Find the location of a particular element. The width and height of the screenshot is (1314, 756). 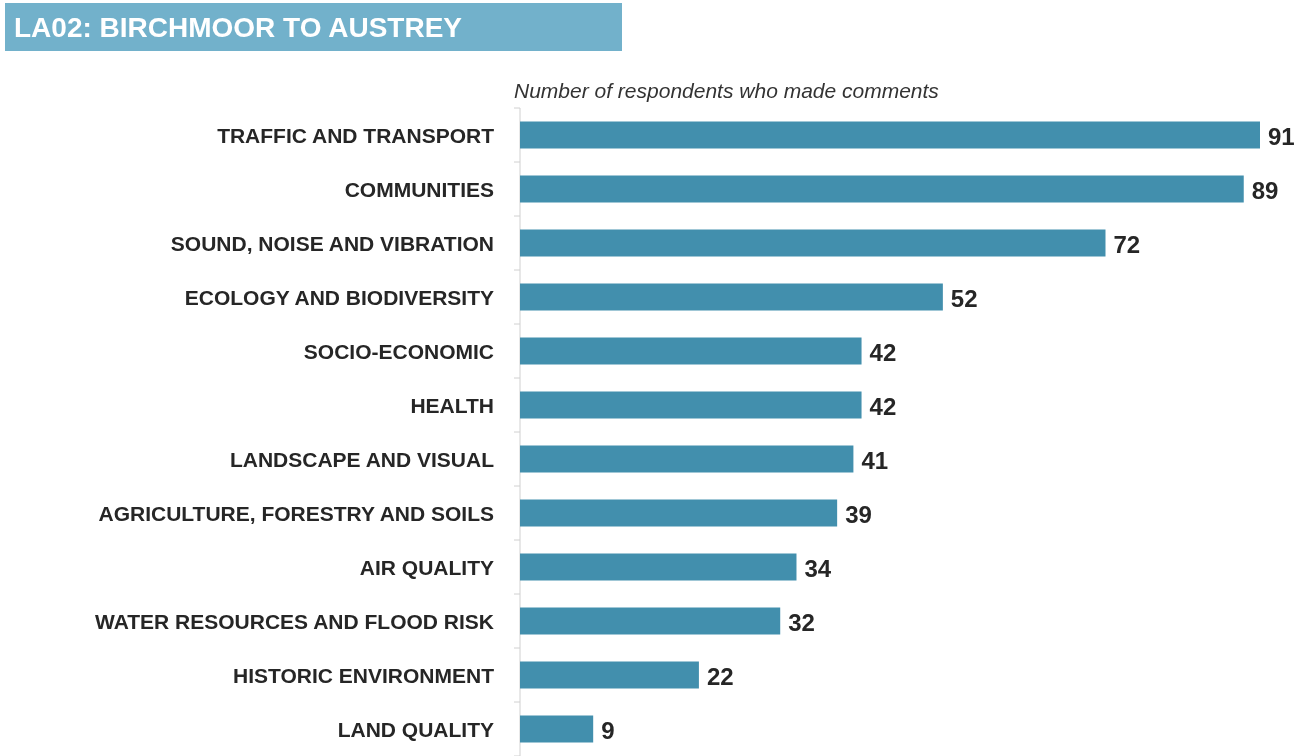

y-tick-label: SOUND, NOISE AND VIBRATION is located at coordinates (332, 243).